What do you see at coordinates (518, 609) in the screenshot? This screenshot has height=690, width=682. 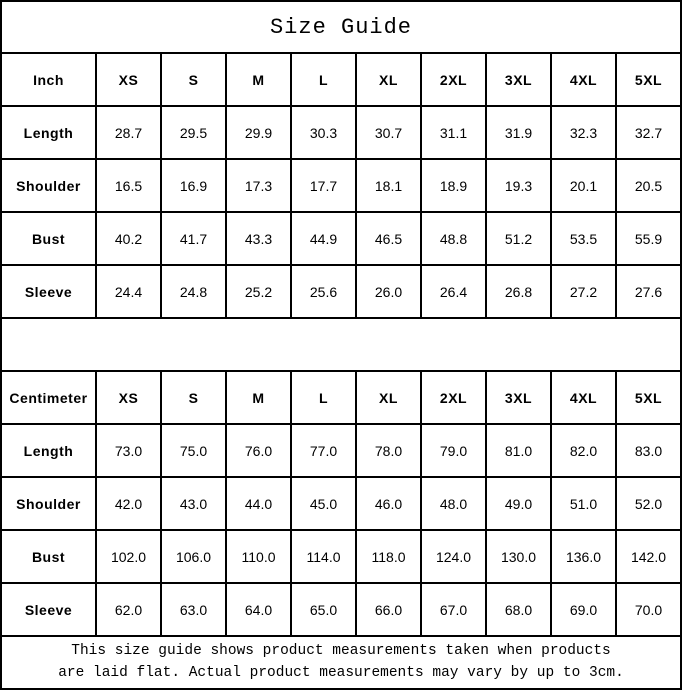 I see `measurement-value: 68.0` at bounding box center [518, 609].